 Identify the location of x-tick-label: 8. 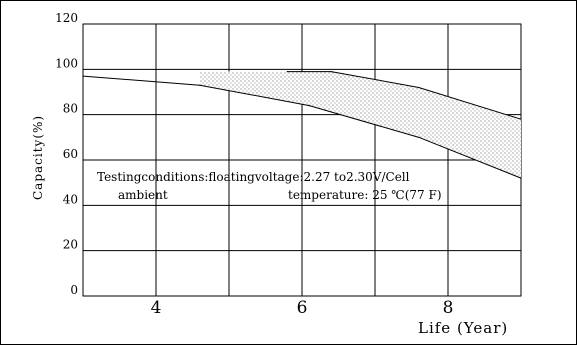
(448, 308).